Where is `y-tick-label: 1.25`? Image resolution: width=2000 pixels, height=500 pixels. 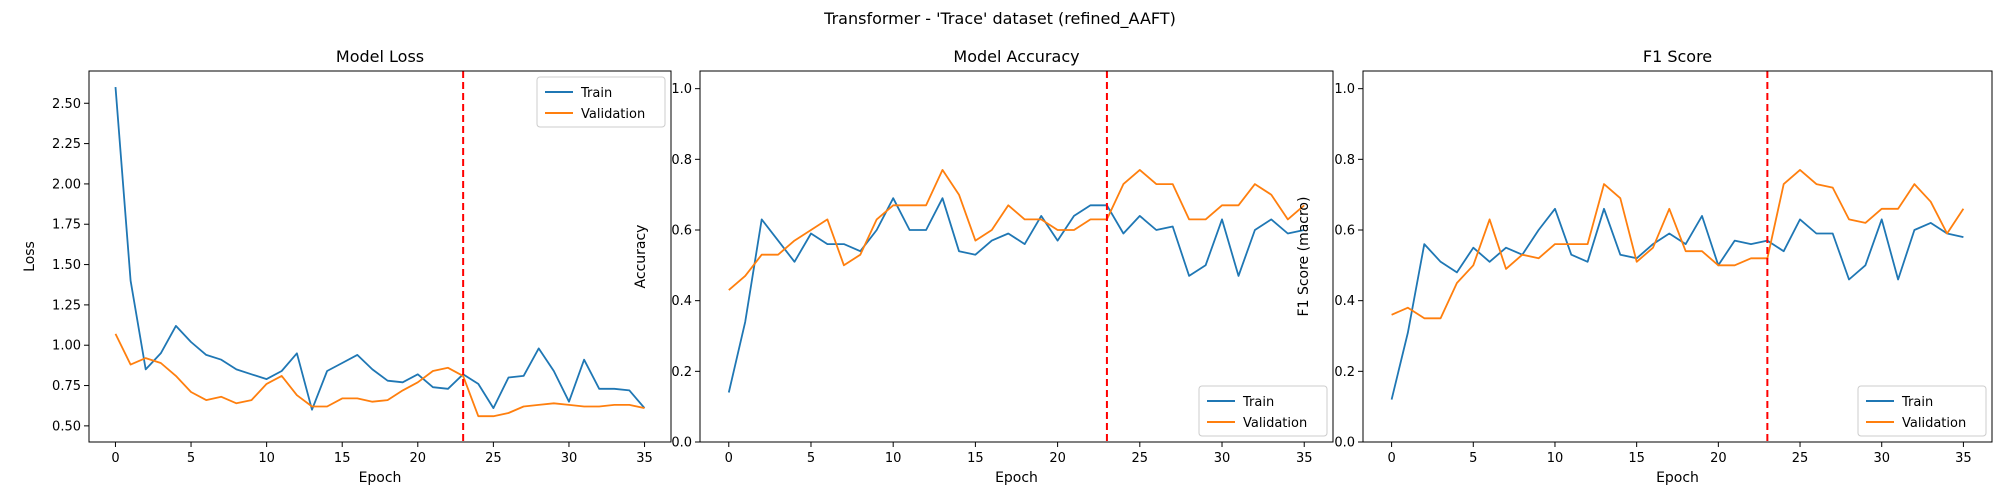 y-tick-label: 1.25 is located at coordinates (66, 305).